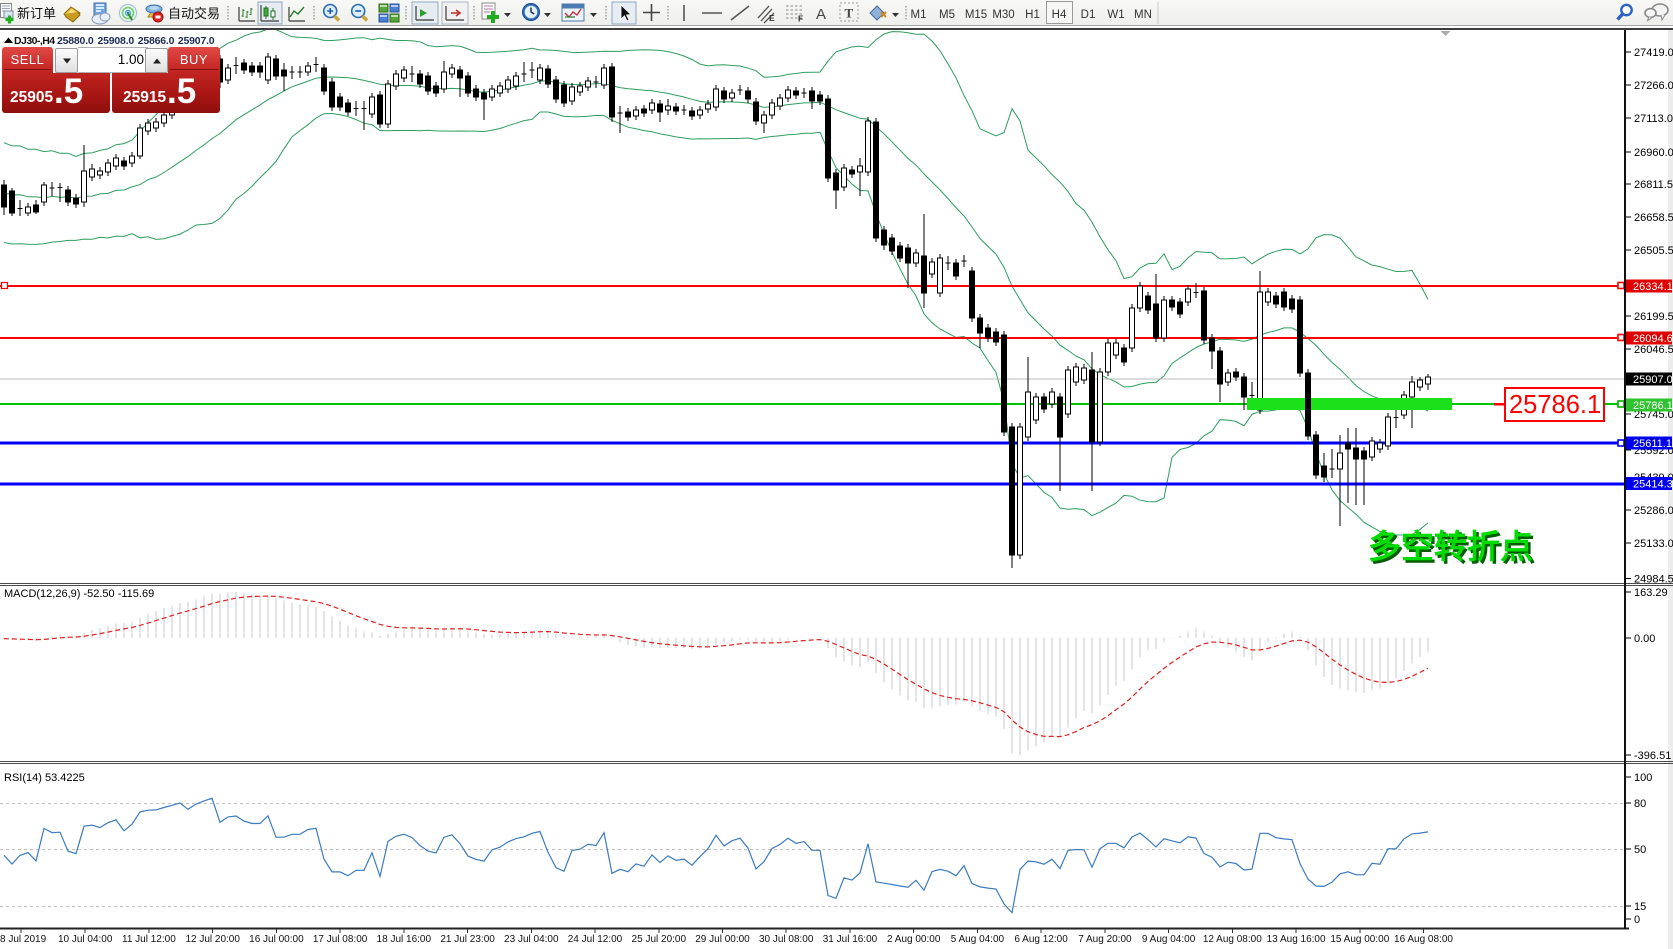 Image resolution: width=1673 pixels, height=949 pixels. I want to click on svg-text: 24 Jul 12:00, so click(595, 939).